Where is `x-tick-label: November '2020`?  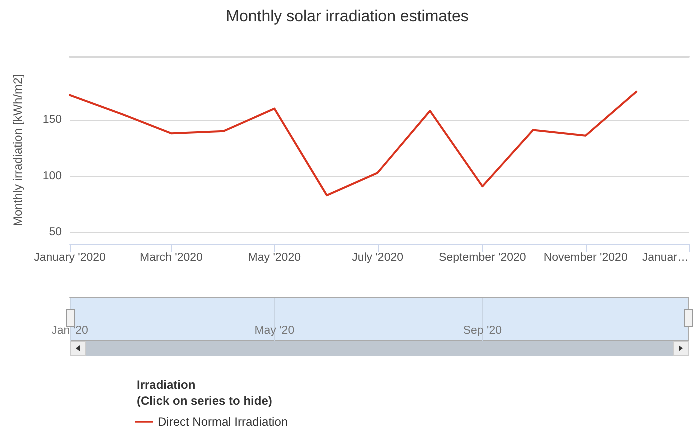
x-tick-label: November '2020 is located at coordinates (586, 258).